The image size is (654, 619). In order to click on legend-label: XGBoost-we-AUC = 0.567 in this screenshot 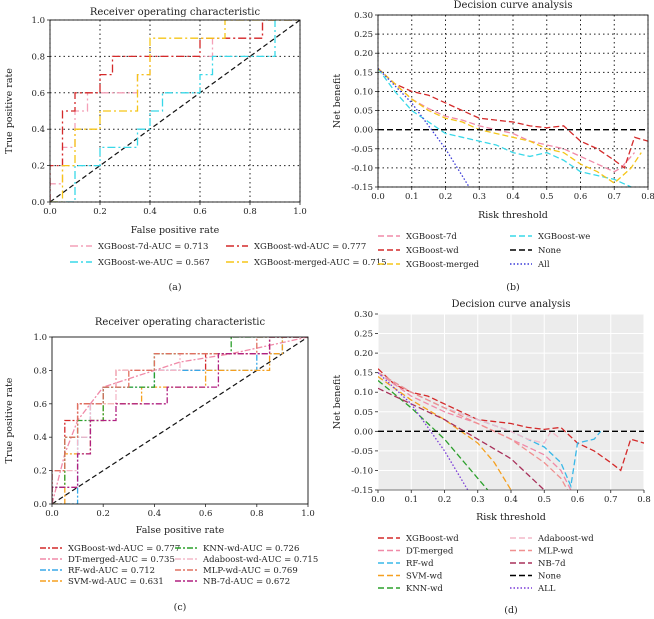, I will do `click(154, 263)`.